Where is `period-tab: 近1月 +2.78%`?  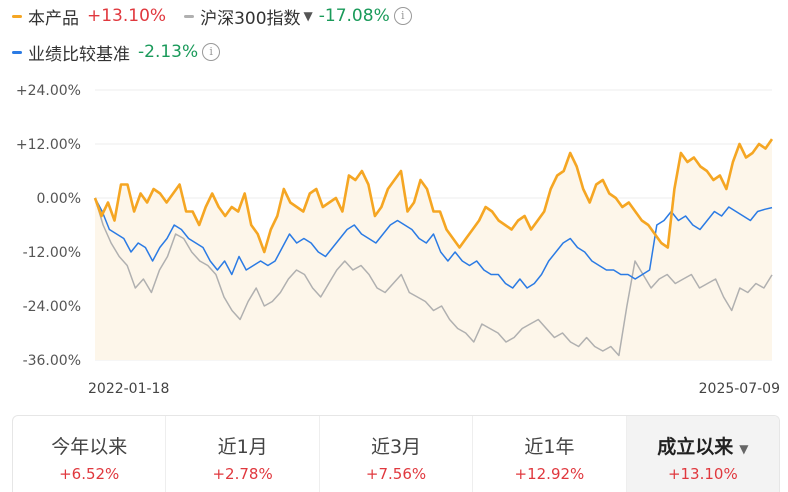
period-tab: 近1月 +2.78% is located at coordinates (243, 454).